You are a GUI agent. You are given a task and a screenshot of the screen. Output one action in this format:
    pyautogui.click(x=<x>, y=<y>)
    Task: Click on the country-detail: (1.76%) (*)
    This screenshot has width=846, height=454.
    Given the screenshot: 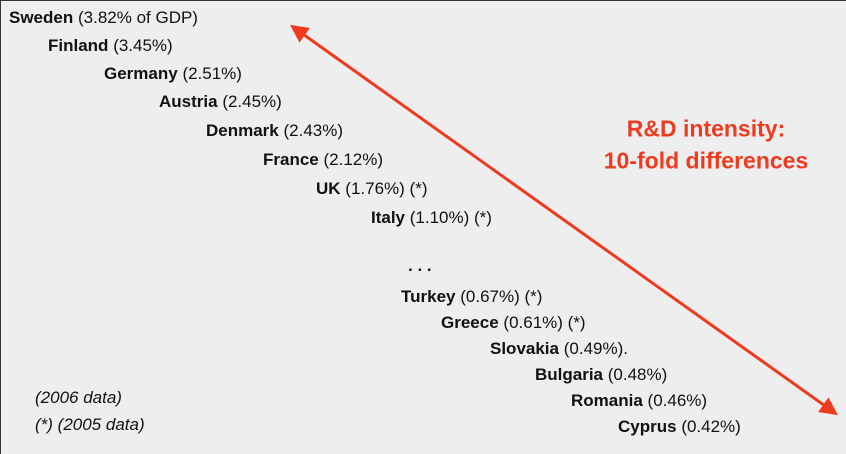 What is the action you would take?
    pyautogui.click(x=386, y=188)
    